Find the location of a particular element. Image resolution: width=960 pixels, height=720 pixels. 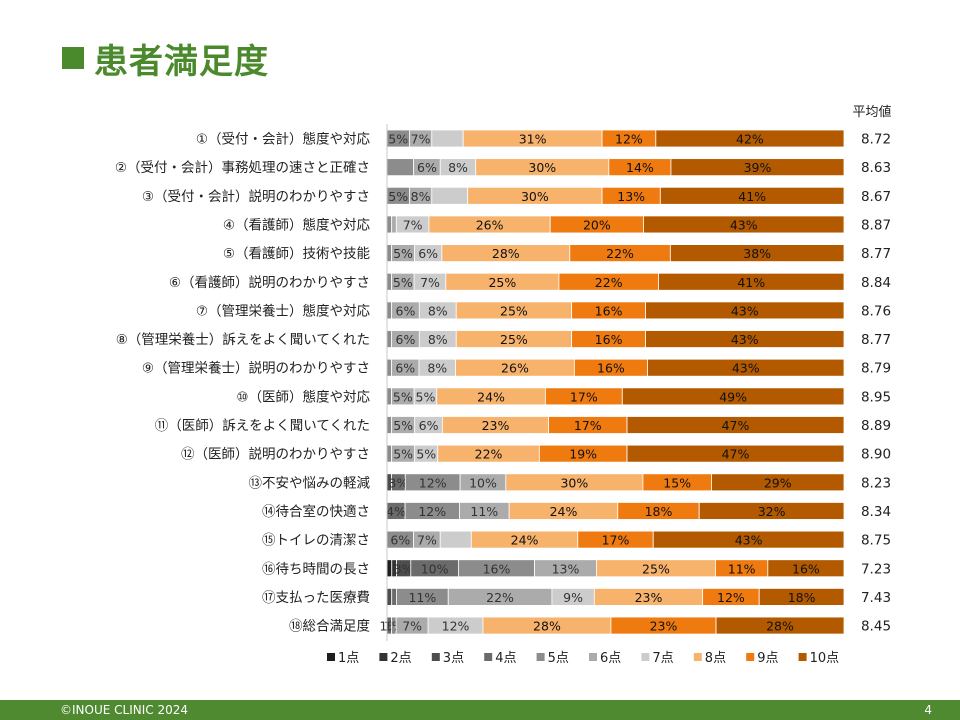

category-label: ④（看護師）態度や対応 is located at coordinates (297, 225).